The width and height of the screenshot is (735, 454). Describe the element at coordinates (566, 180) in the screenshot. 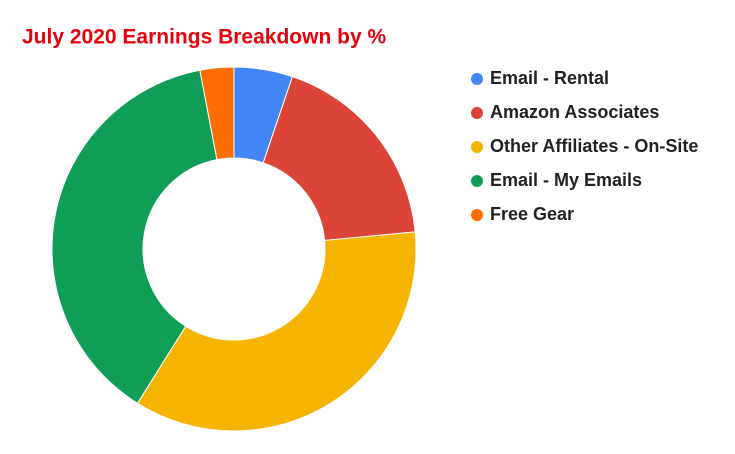

I see `legend-text: Email - My Emails` at that location.